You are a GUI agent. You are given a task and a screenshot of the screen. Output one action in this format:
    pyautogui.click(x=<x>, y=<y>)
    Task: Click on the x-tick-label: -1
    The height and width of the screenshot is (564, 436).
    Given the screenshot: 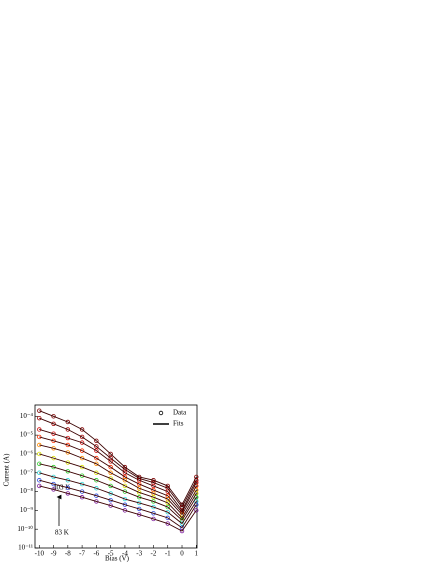 What is the action you would take?
    pyautogui.click(x=168, y=554)
    